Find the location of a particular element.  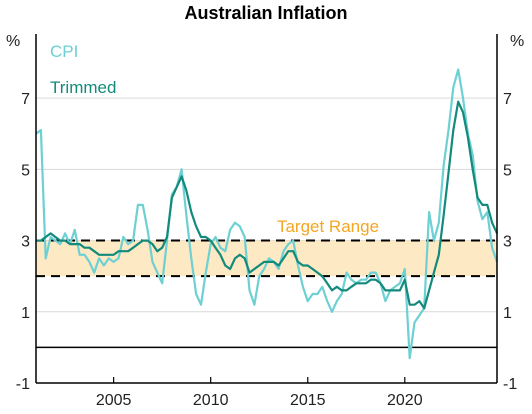

y-tick-label-left: 3 is located at coordinates (25, 242).